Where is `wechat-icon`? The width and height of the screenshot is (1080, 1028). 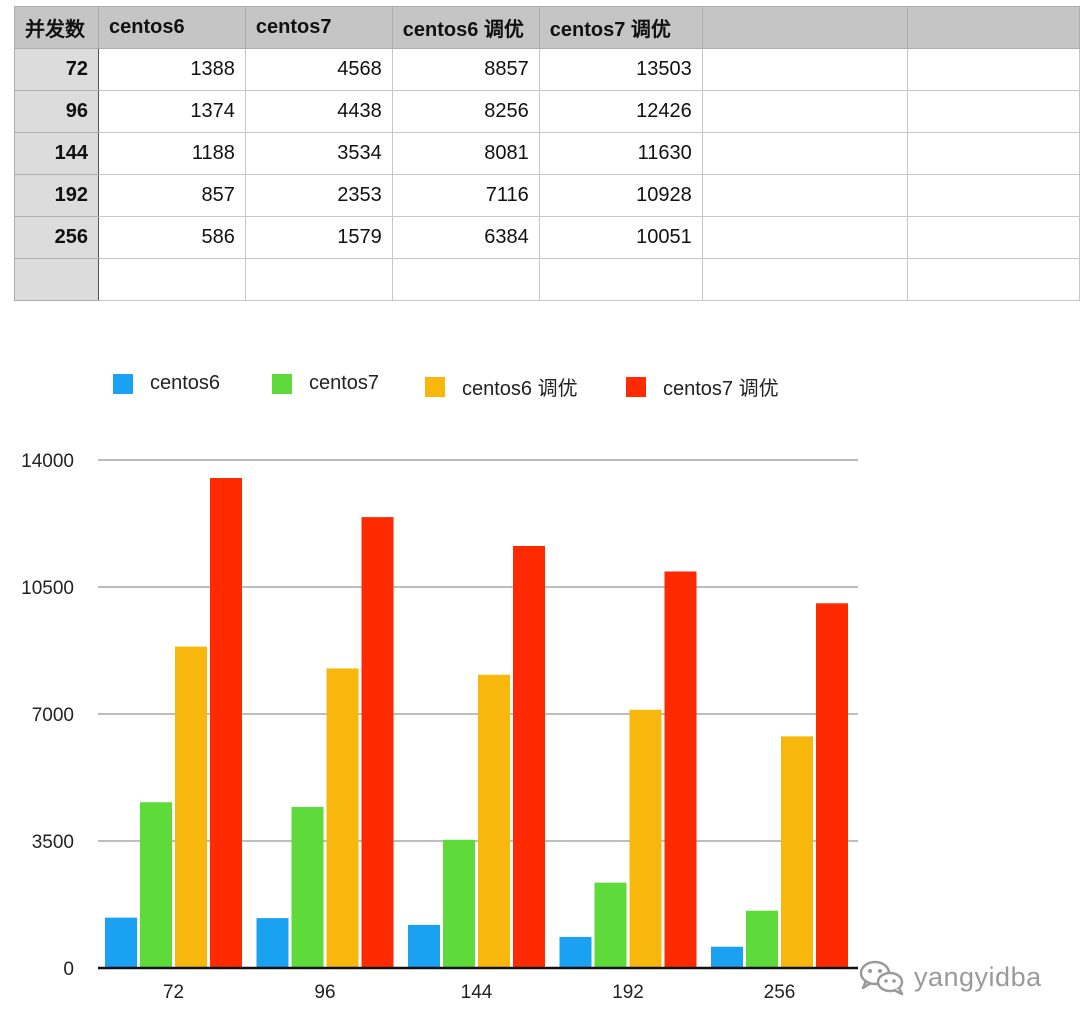
wechat-icon is located at coordinates (881, 978).